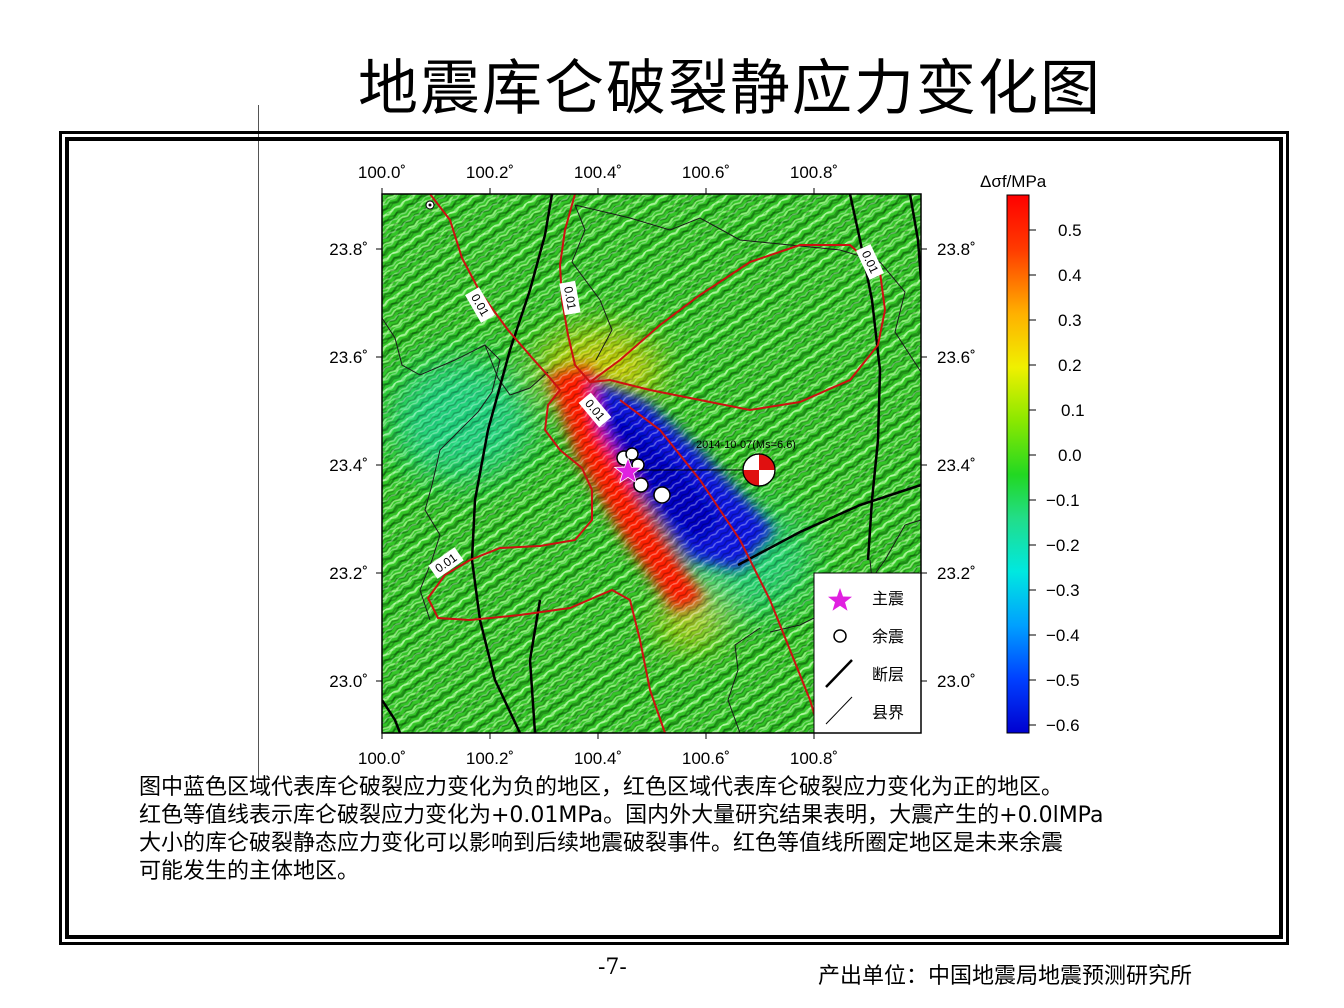  I want to click on legend-aftershock-label: 余震, so click(888, 636).